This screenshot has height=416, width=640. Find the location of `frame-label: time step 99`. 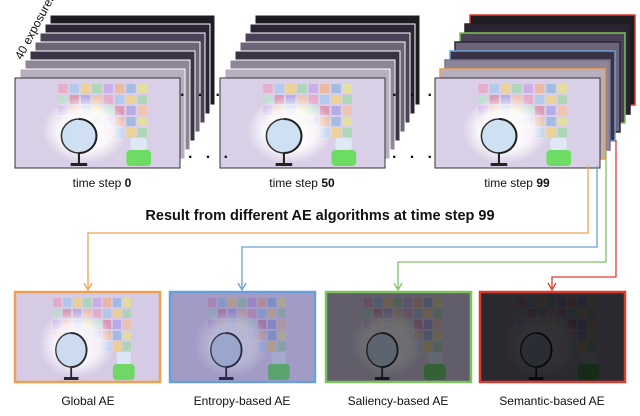

frame-label: time step 99 is located at coordinates (517, 183).